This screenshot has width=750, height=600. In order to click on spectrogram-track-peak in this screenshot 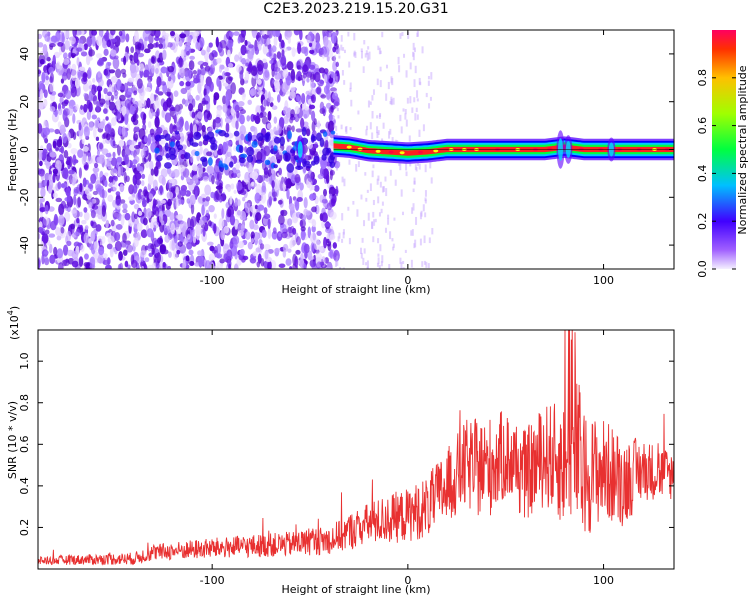, I will do `click(391, 152)`.